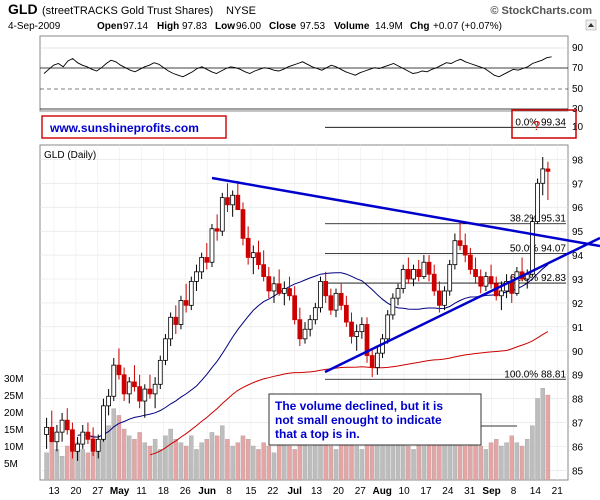 The width and height of the screenshot is (600, 500). Describe the element at coordinates (120, 491) in the screenshot. I see `time-tick-label: May` at that location.